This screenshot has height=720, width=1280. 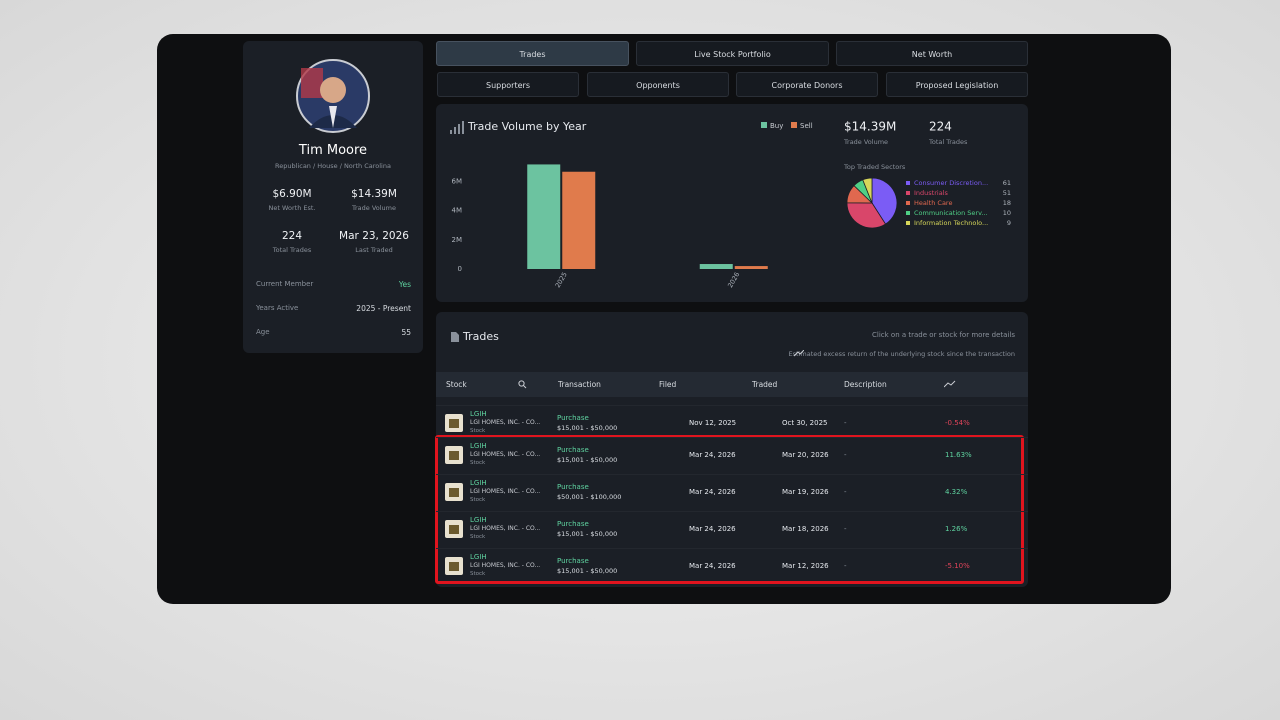 What do you see at coordinates (865, 142) in the screenshot?
I see `summary-label: Trade Volume` at bounding box center [865, 142].